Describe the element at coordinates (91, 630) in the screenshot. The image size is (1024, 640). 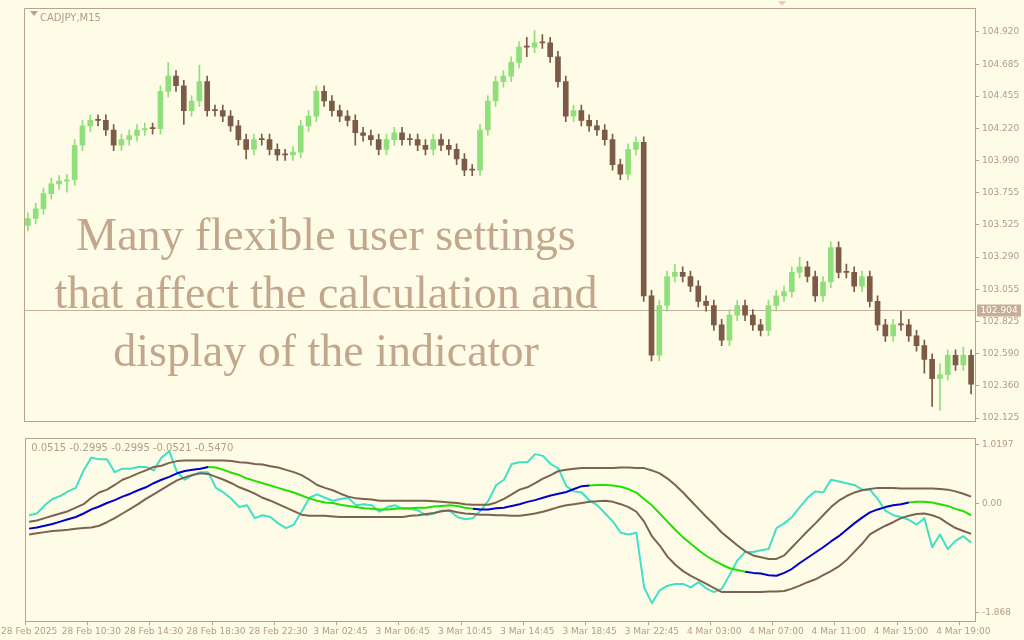
I see `x-tick-label: 28 Feb 10:30` at that location.